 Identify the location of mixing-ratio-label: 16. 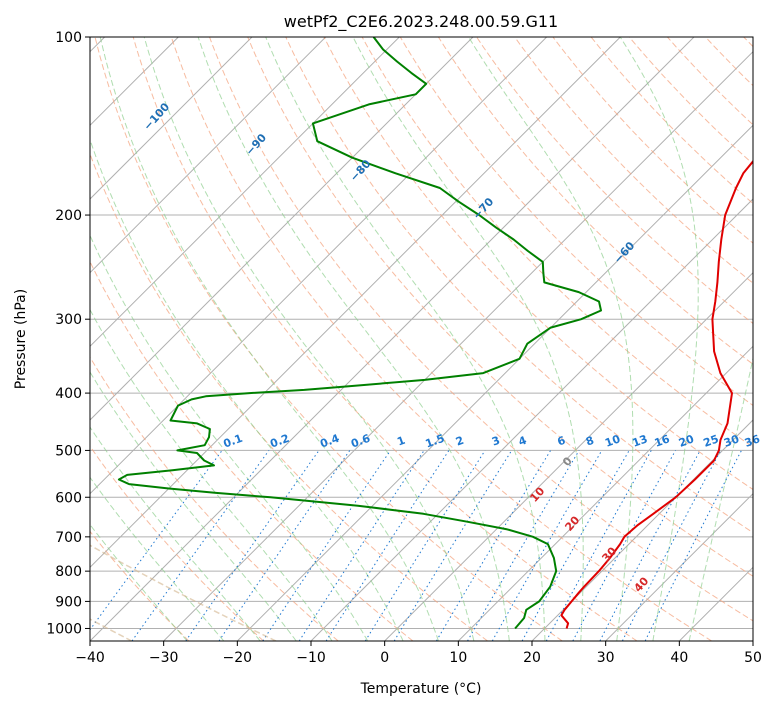
(662, 441).